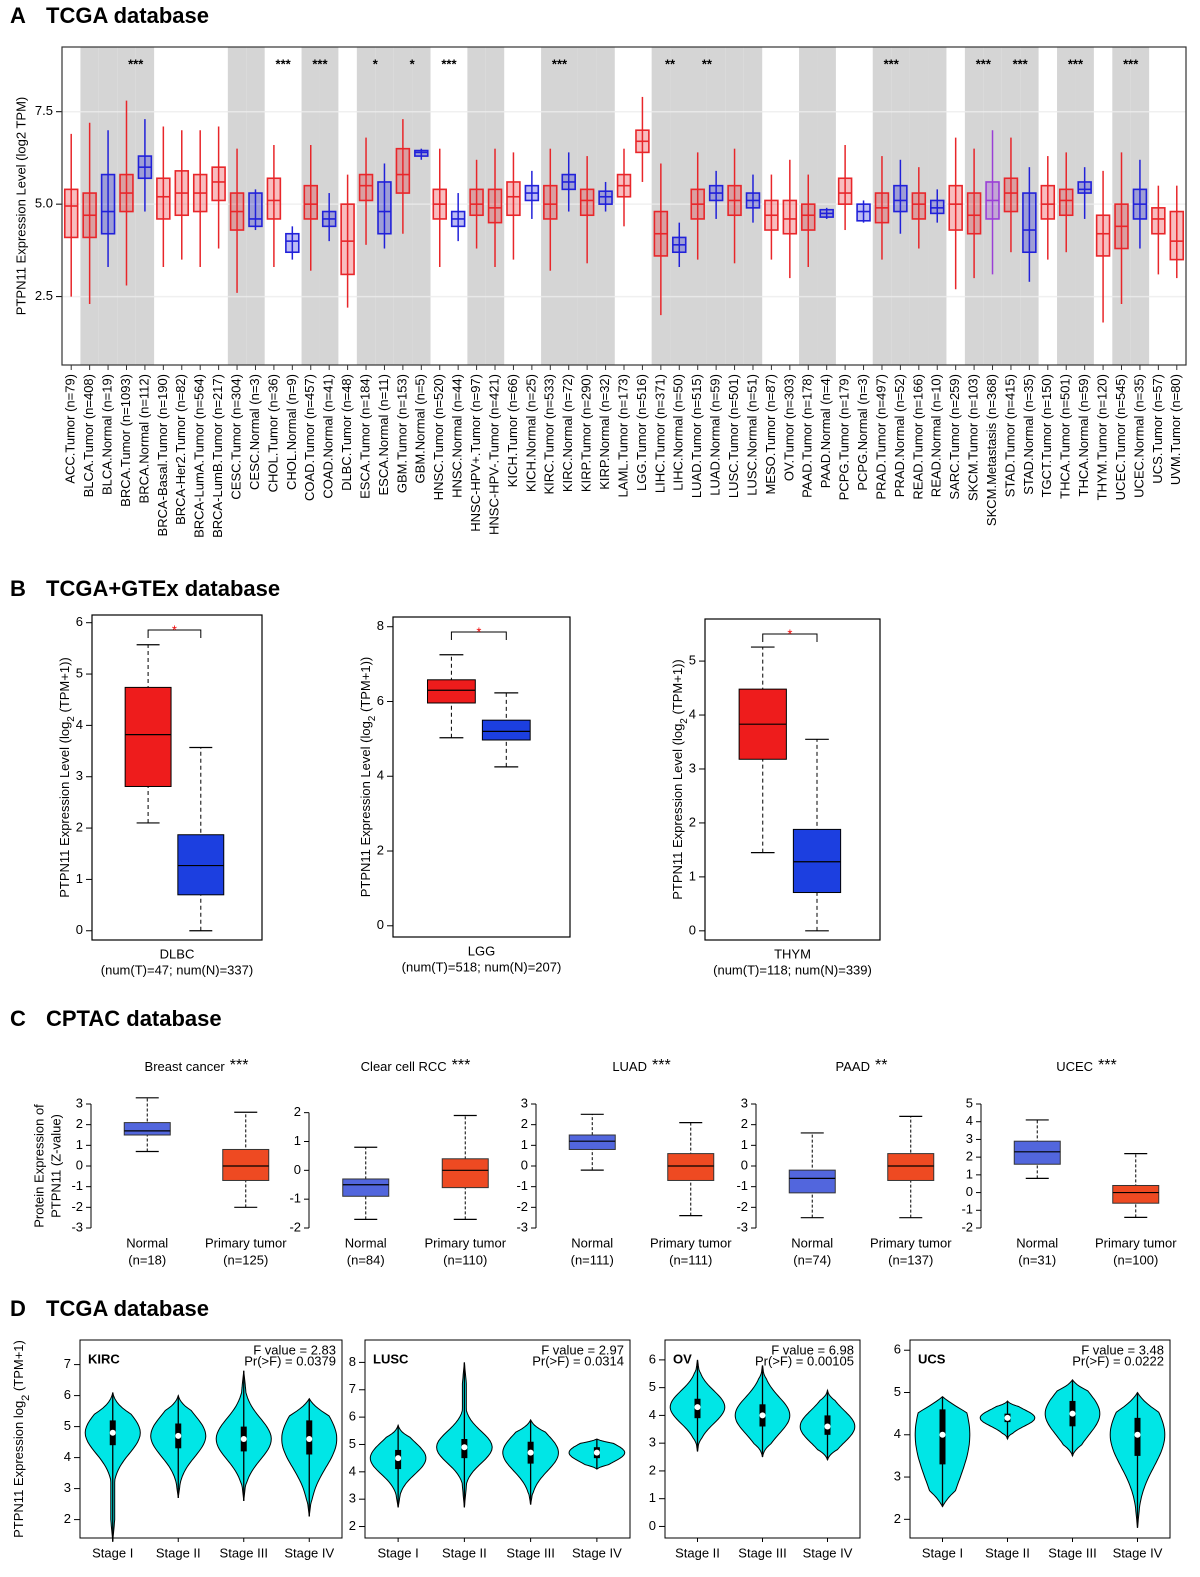  Describe the element at coordinates (162, 455) in the screenshot. I see `x-tick-label: BRCA-Basal.Tumor (n=190)` at that location.